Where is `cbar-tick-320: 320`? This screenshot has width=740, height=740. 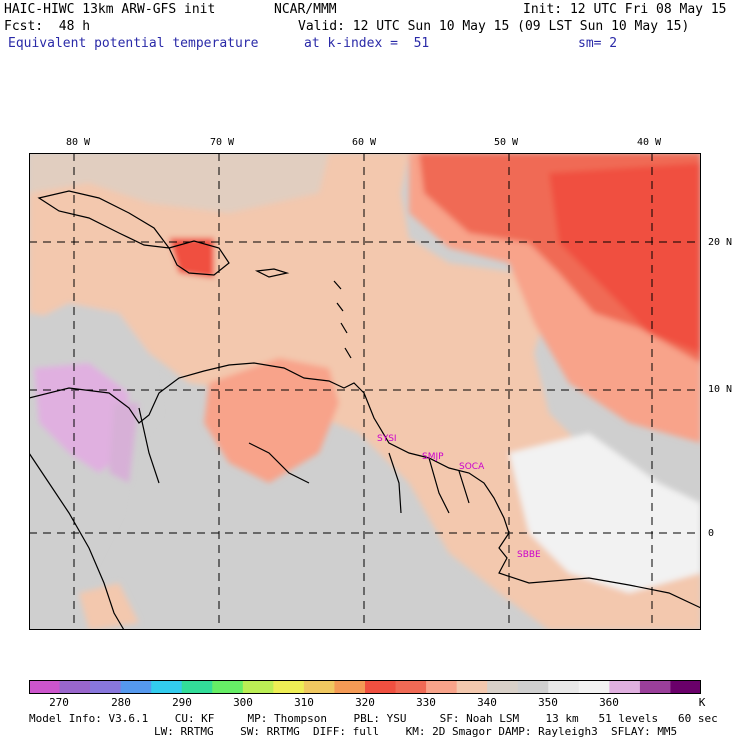
cbar-tick-320: 320 is located at coordinates (365, 702).